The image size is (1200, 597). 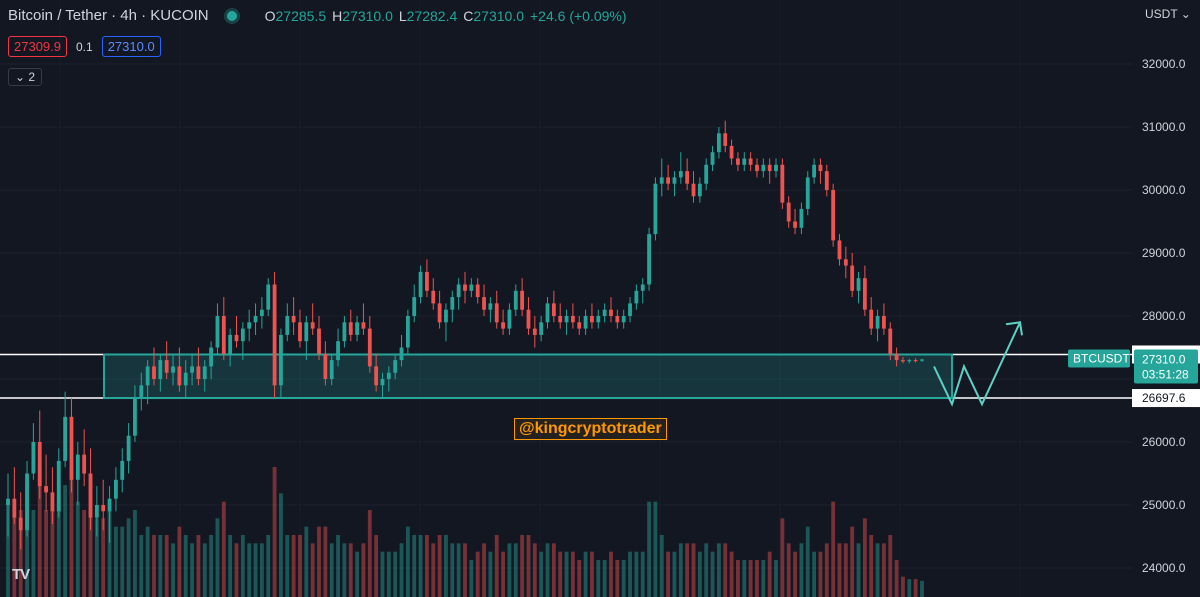 I want to click on buy-button: 27310.0, so click(x=131, y=46).